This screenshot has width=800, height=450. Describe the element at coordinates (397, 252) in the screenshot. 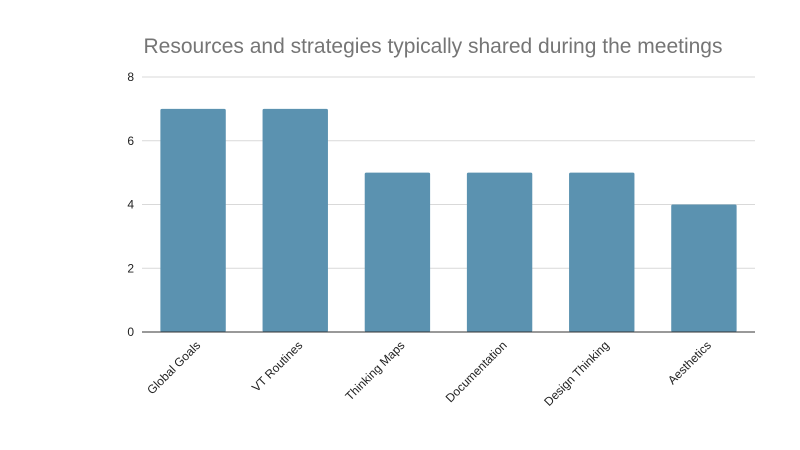

I see `bar-thinking-maps` at that location.